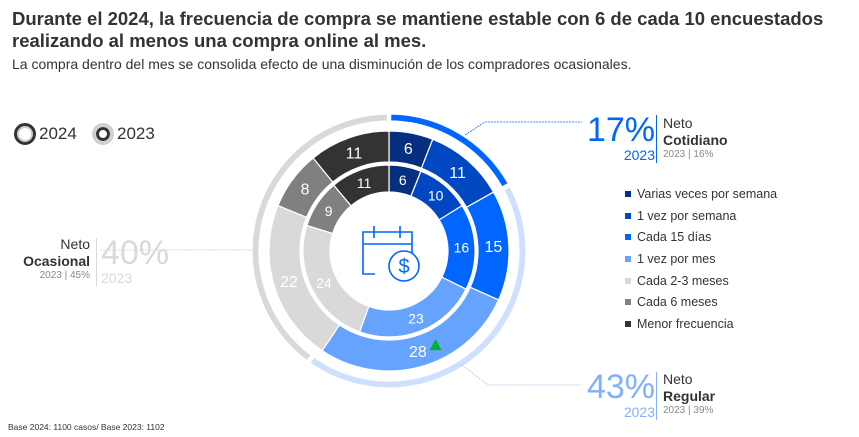  I want to click on ocasional-pct: 40%, so click(135, 253).